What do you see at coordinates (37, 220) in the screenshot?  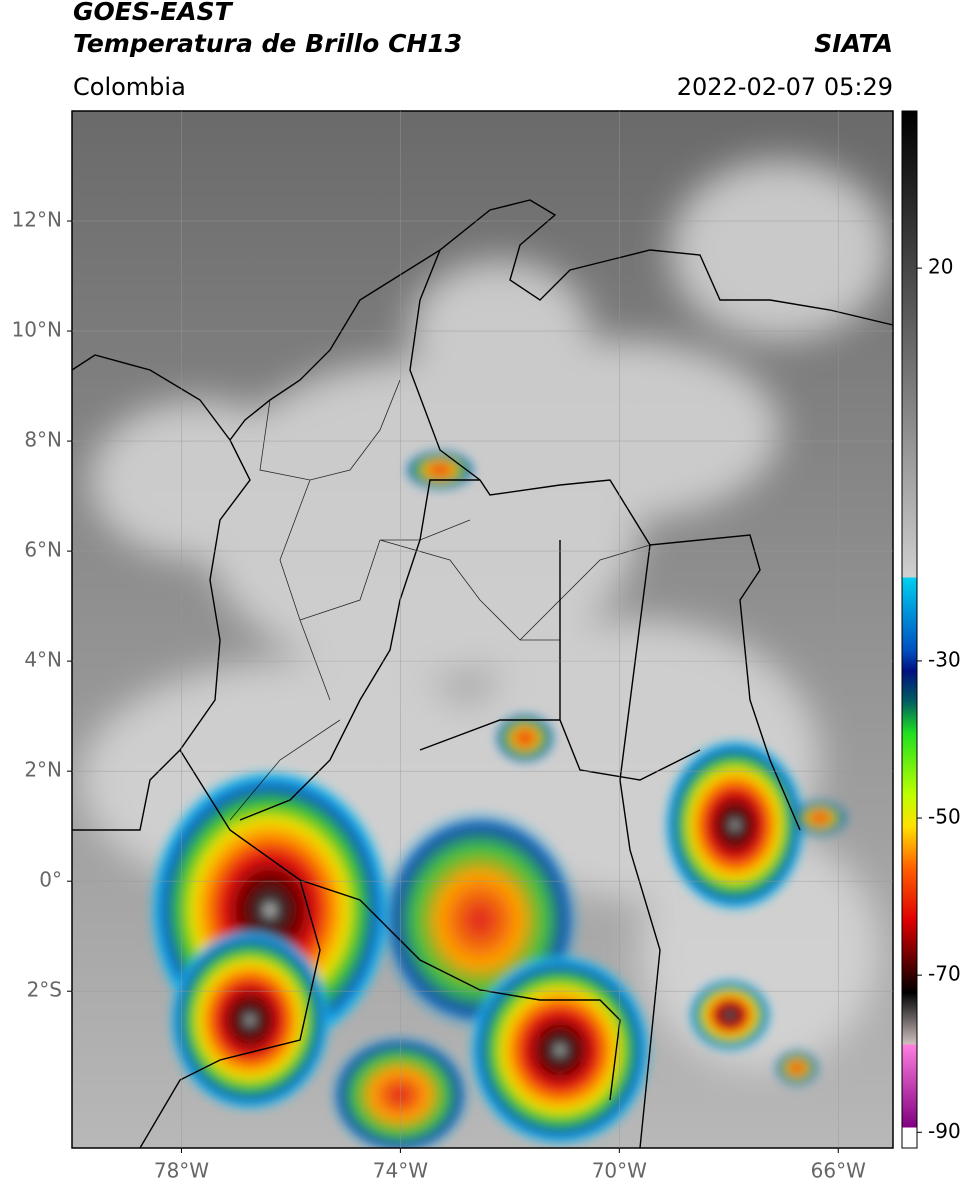 I see `y-tick-label: 12°N` at bounding box center [37, 220].